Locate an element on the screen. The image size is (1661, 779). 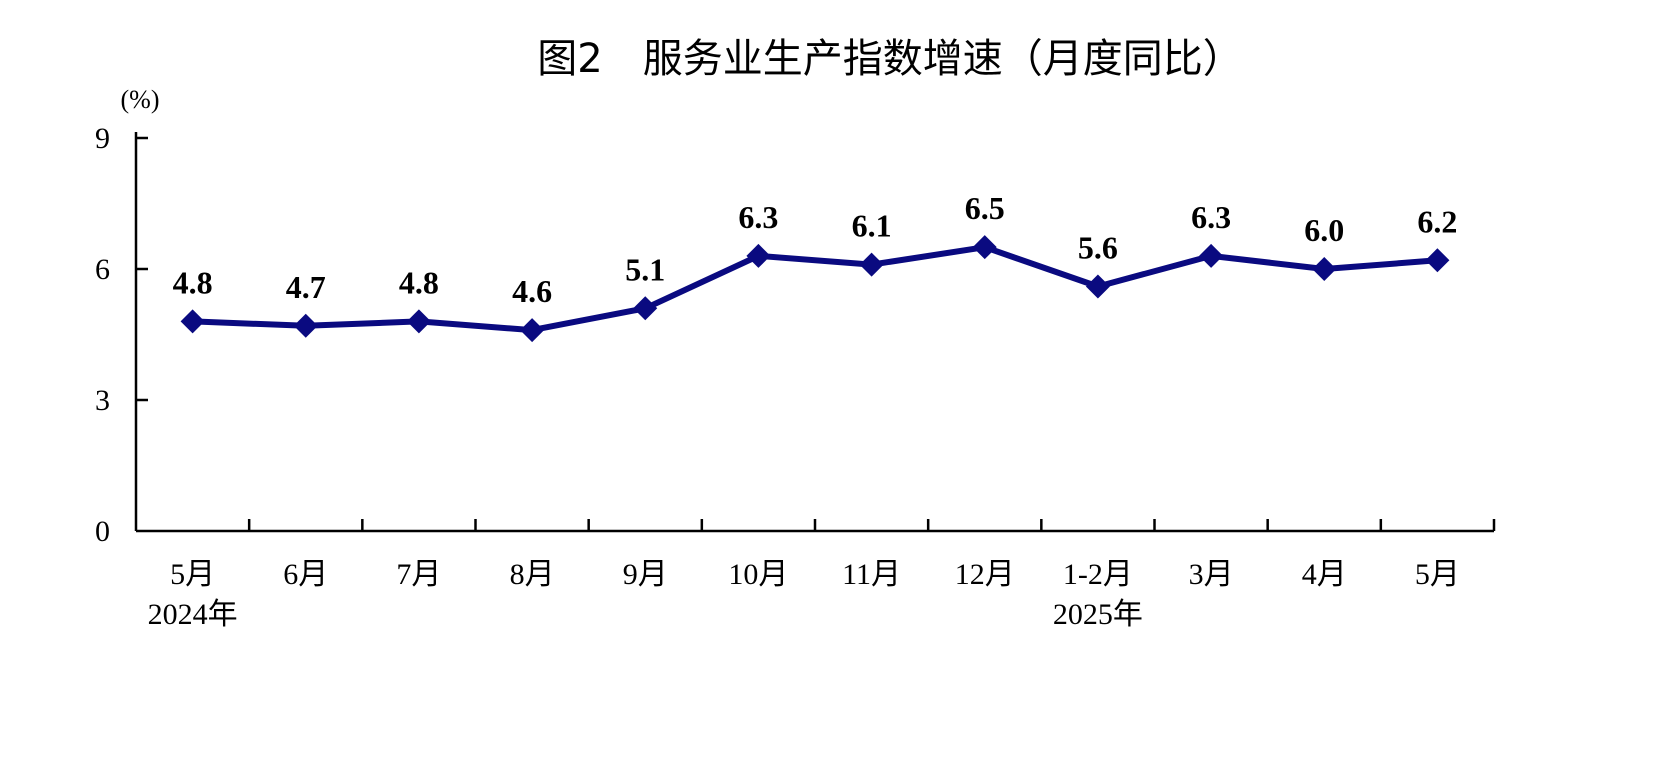
data-label: 5.6 is located at coordinates (1098, 247).